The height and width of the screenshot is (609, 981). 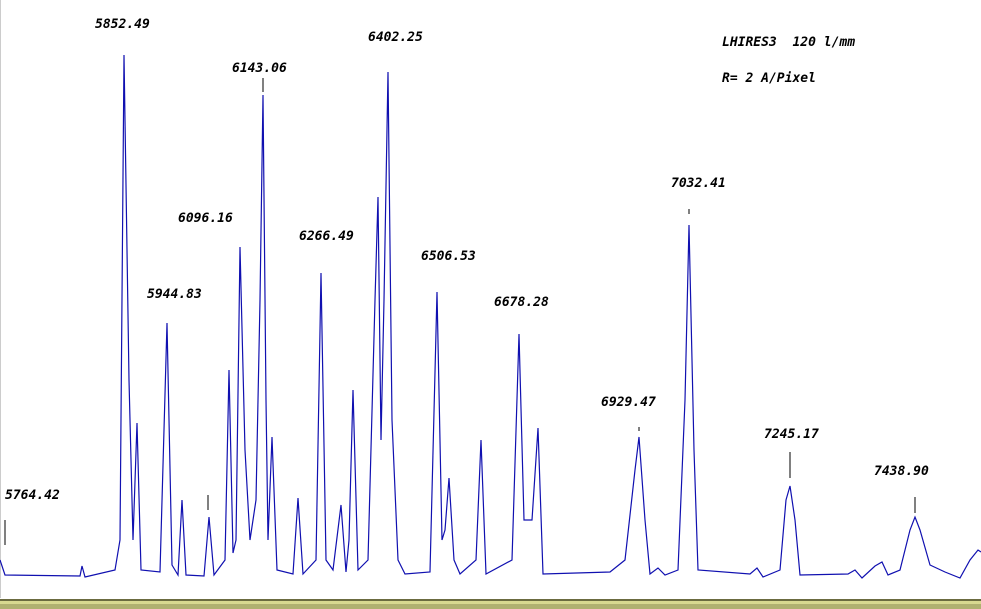 I want to click on instrument-label: LHIRES3 120 l/mm, so click(x=788, y=42).